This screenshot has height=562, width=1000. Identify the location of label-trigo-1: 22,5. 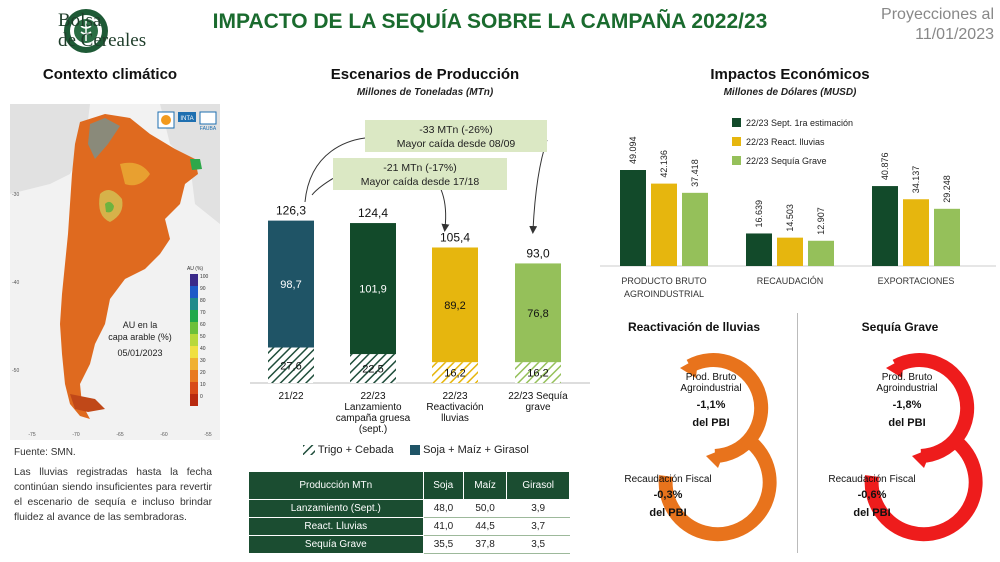
(372, 370).